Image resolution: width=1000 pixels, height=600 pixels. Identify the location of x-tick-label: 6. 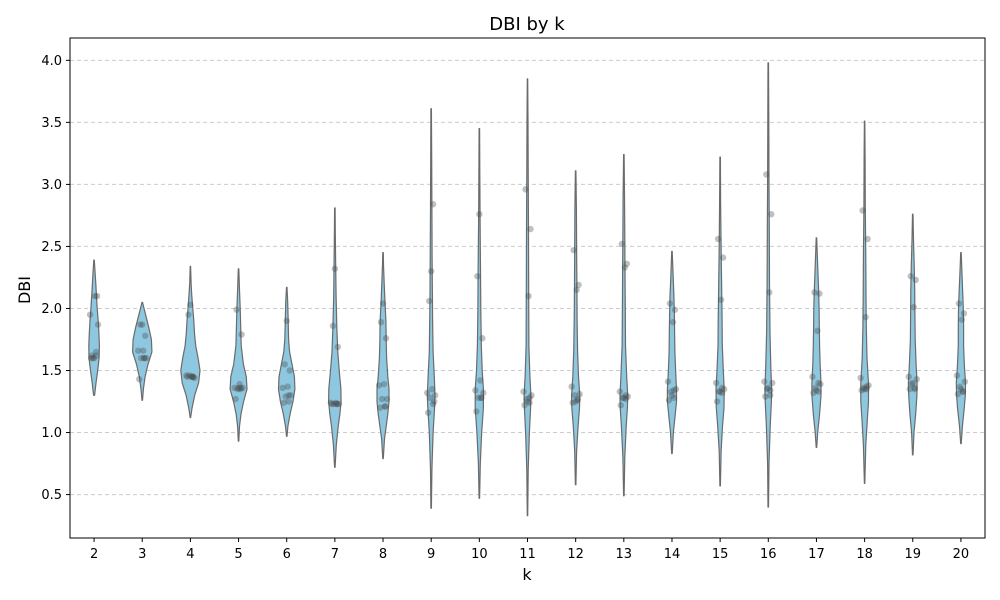
(287, 554).